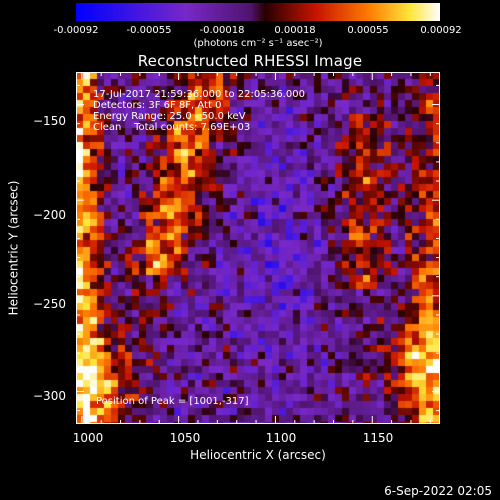 The image size is (500, 500). Describe the element at coordinates (169, 116) in the screenshot. I see `energy-range-text: Energy Range: 25.0 - 50.0 keV` at that location.